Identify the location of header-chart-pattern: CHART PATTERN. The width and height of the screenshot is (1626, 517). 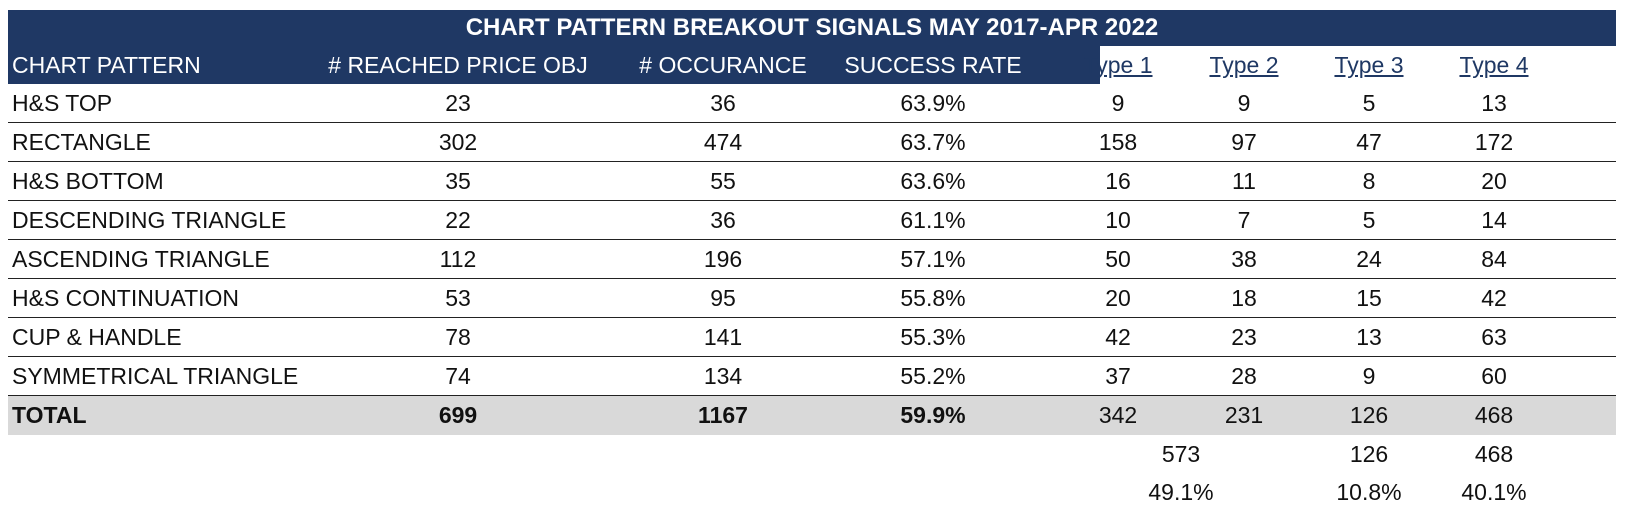
(106, 65).